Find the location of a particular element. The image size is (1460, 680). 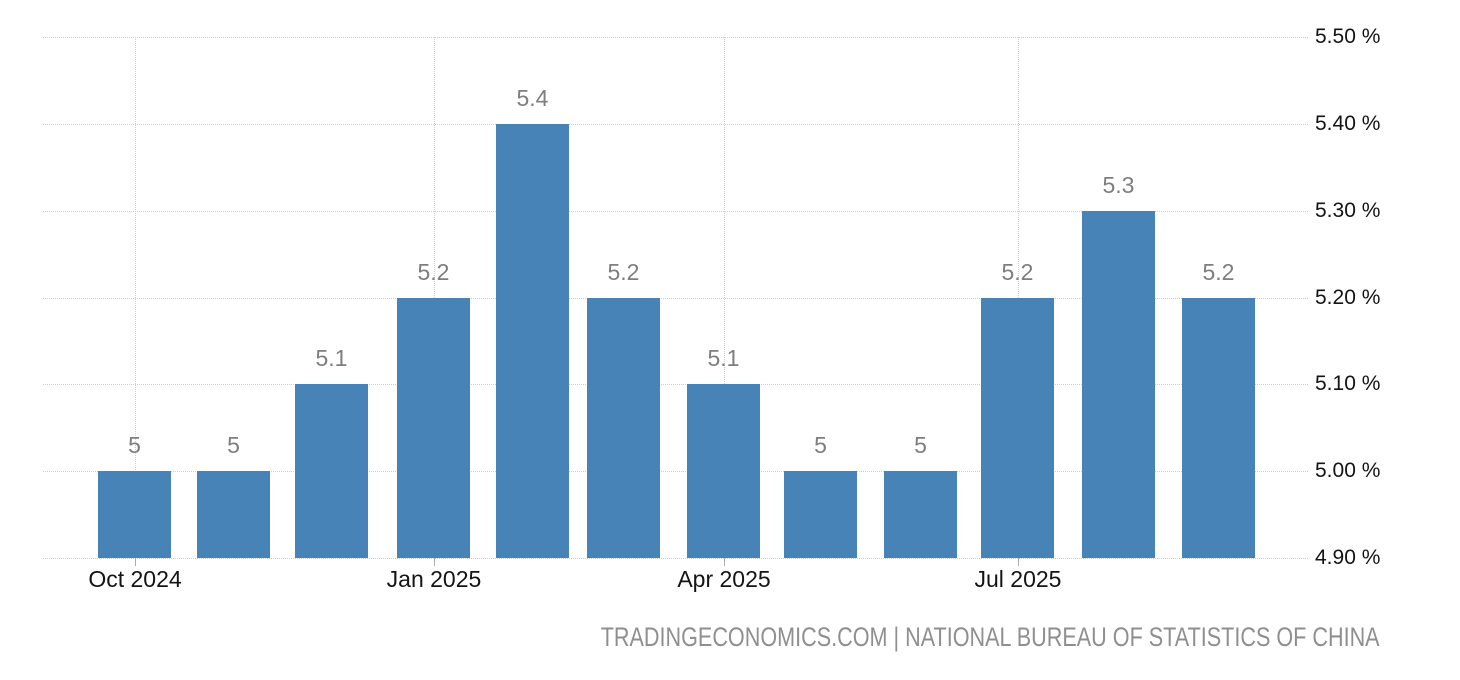

bar-value-label: 5.3 is located at coordinates (1118, 185).